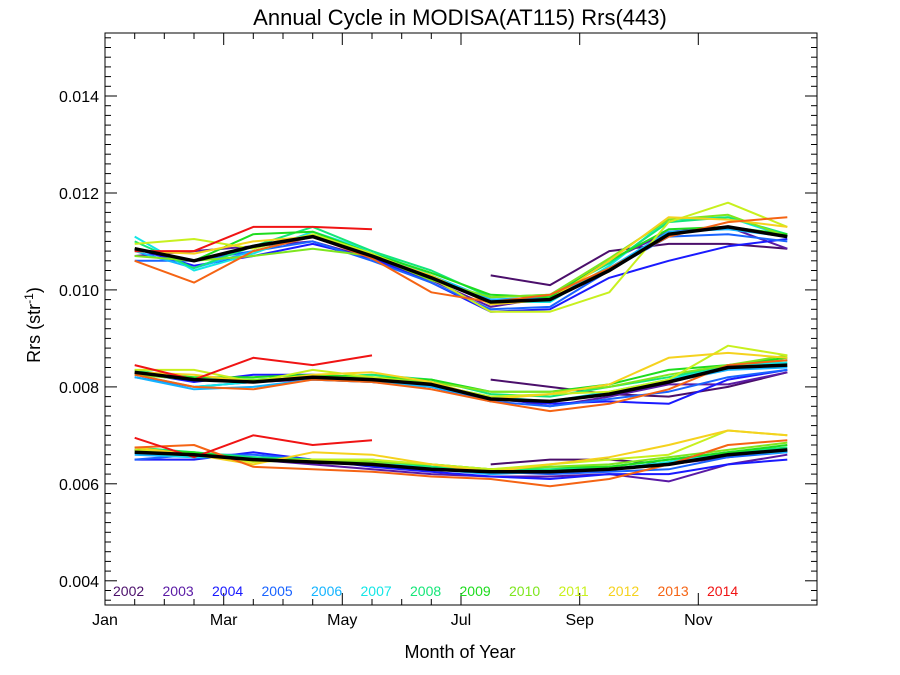  I want to click on y-tick-label: 0.010, so click(79, 291).